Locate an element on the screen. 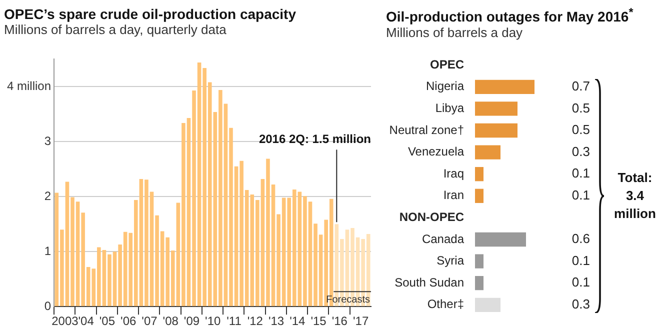 The width and height of the screenshot is (665, 328). x-tick-label: '14 is located at coordinates (298, 321).